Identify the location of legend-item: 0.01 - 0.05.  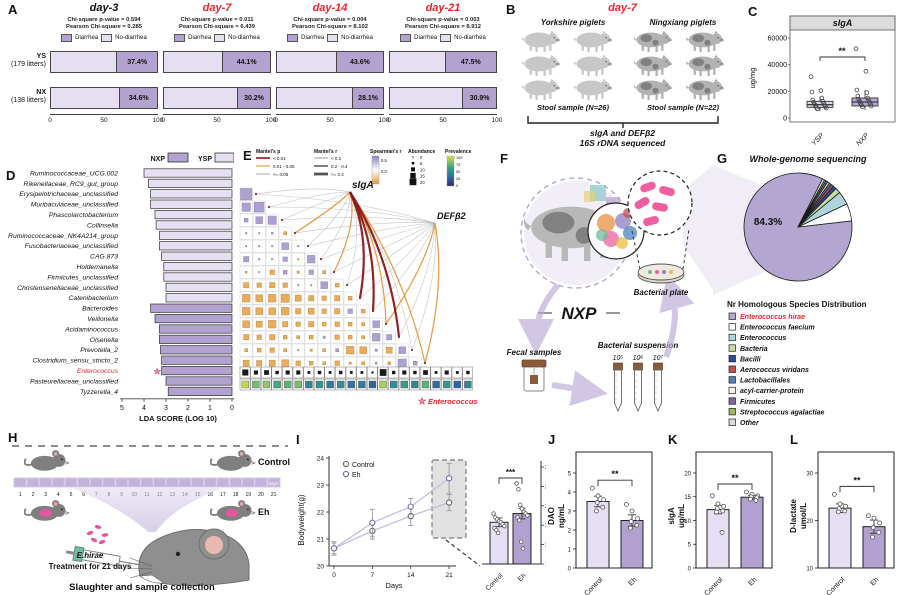
(284, 166).